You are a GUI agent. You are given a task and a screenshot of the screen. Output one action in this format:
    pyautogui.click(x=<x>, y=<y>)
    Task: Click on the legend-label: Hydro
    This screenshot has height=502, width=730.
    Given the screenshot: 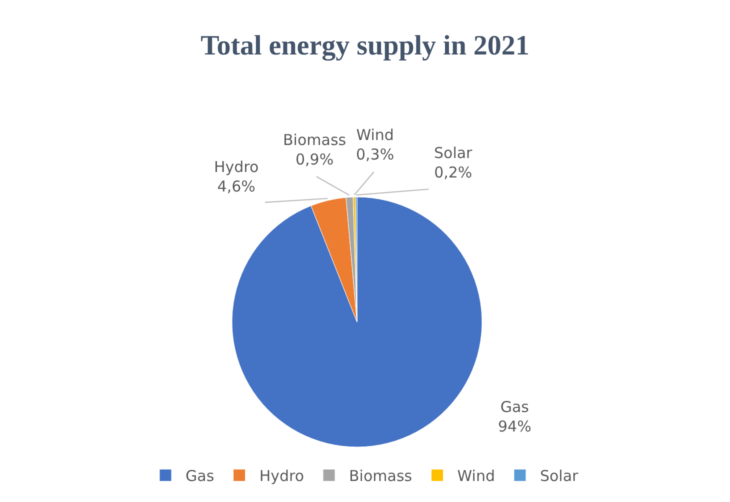 What is the action you would take?
    pyautogui.click(x=281, y=476)
    